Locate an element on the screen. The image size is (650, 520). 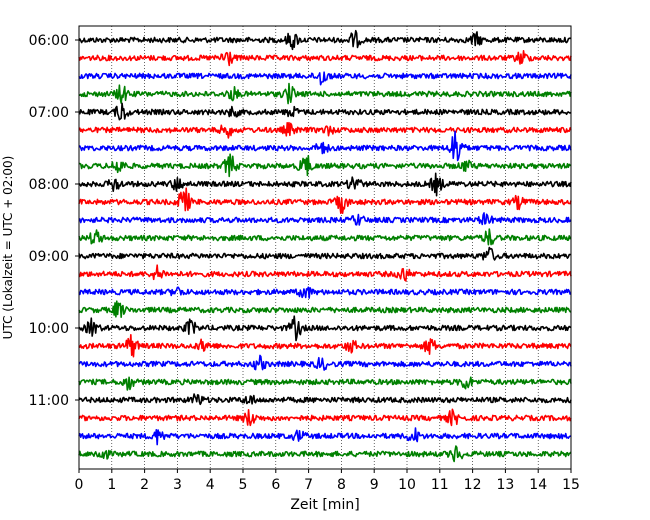
x-axis-ticks: 0 1 2 3 4 5 6 7 8 9 10 11 12 13 14 15 is located at coordinates (327, 481).